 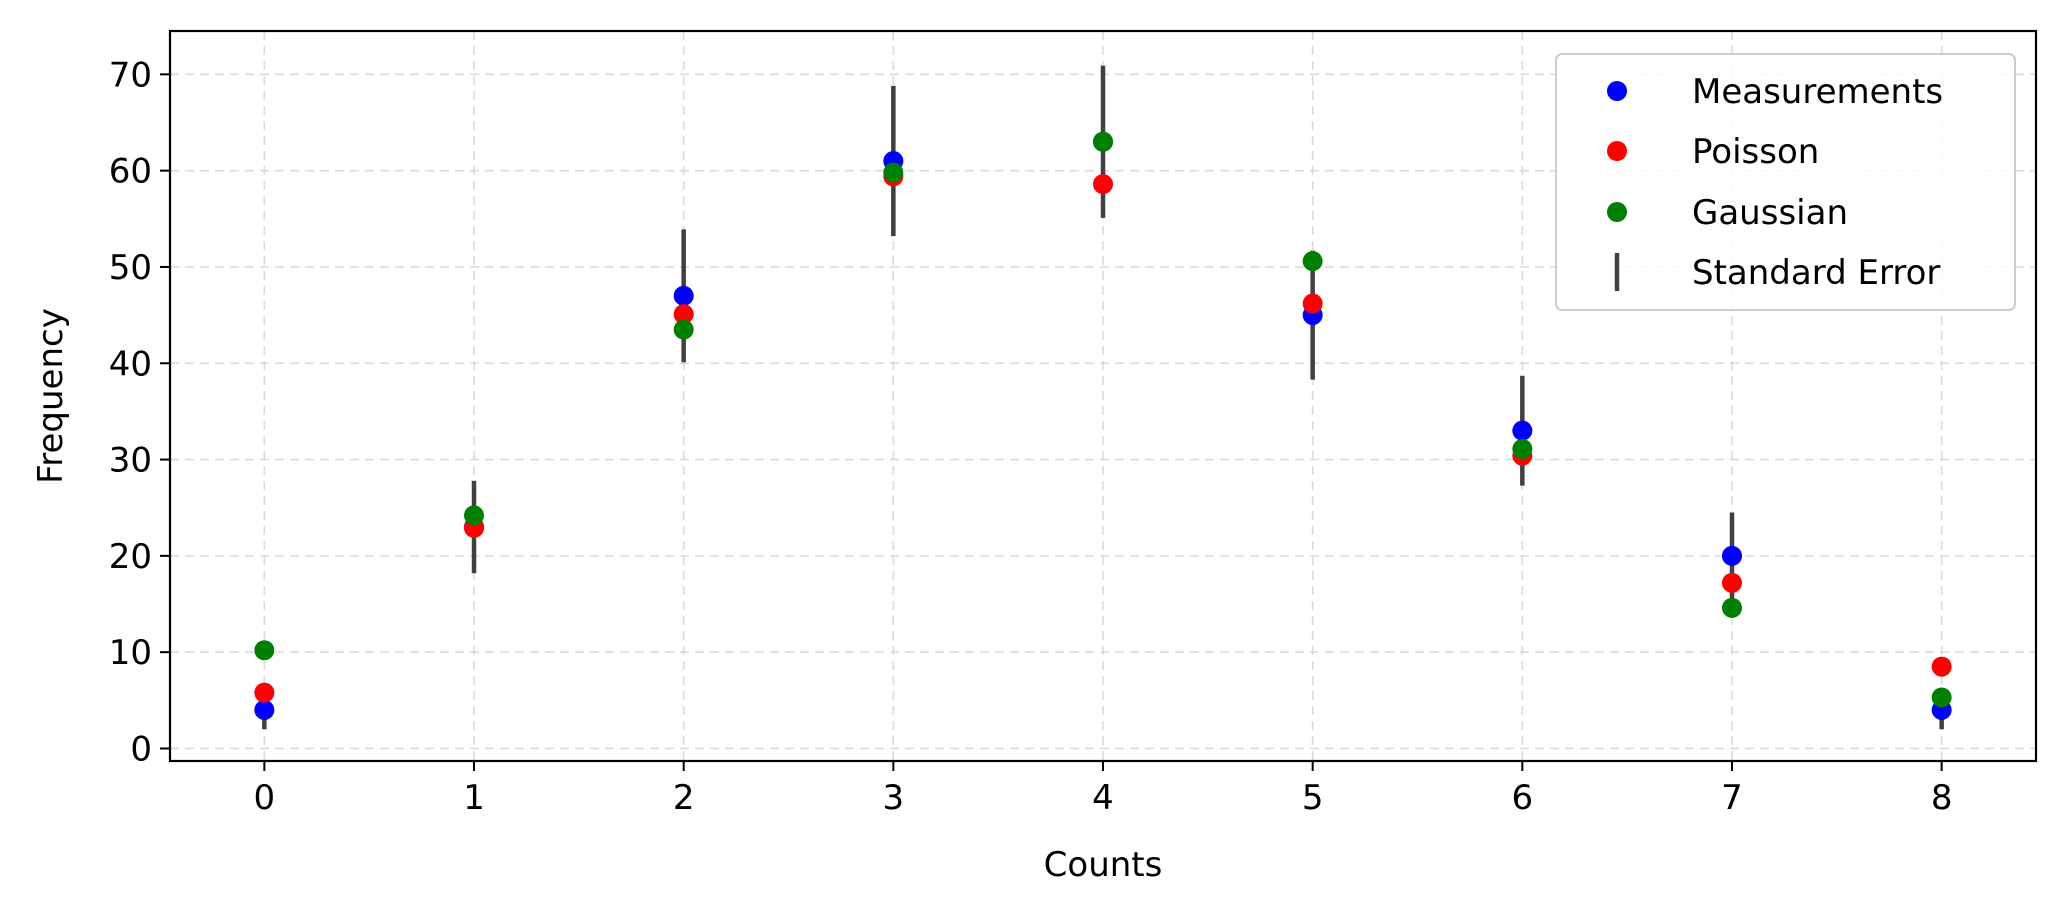 What do you see at coordinates (1313, 798) in the screenshot?
I see `x-tick-label: 5` at bounding box center [1313, 798].